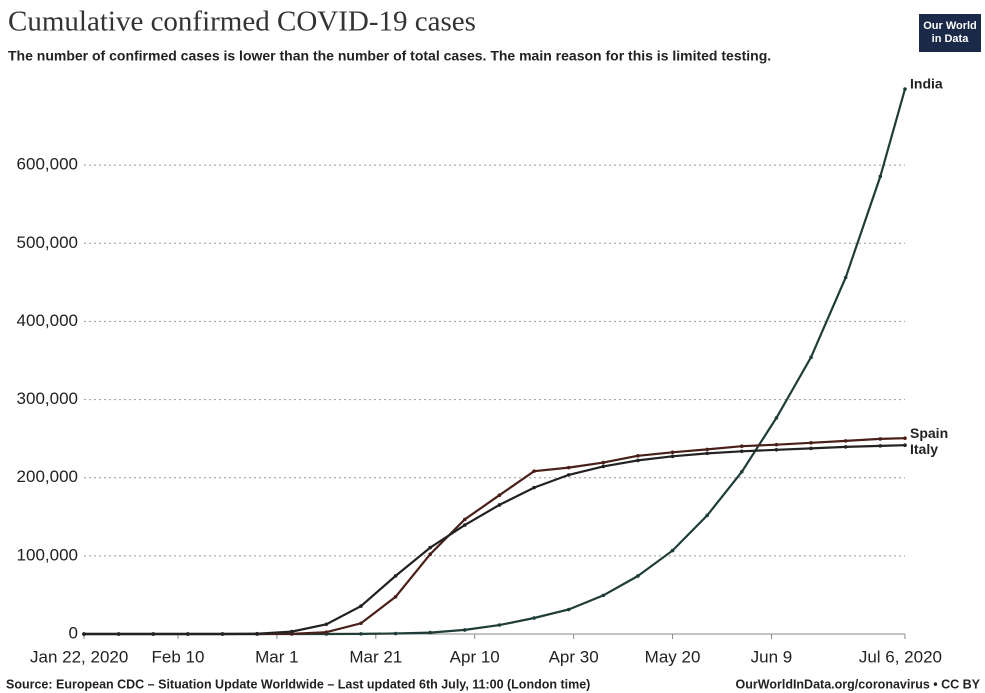 The width and height of the screenshot is (985, 693). I want to click on credit-note: OurWorldInData.org/coronavirus • CC BY, so click(858, 684).